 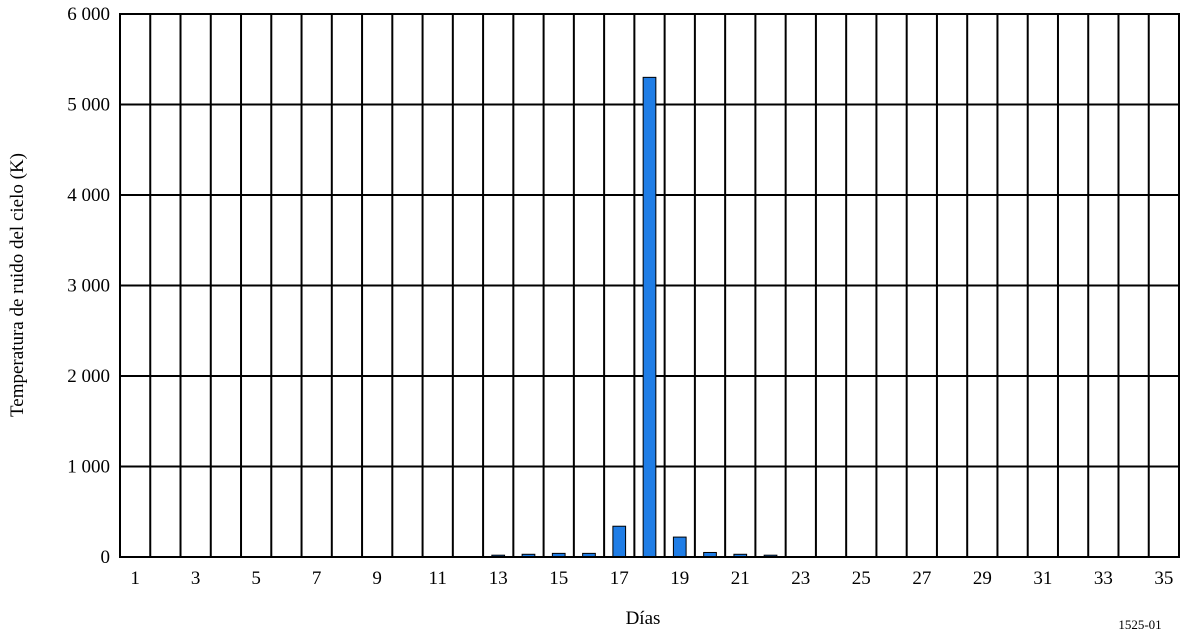 What do you see at coordinates (1042, 578) in the screenshot?
I see `x-tick-label: 31` at bounding box center [1042, 578].